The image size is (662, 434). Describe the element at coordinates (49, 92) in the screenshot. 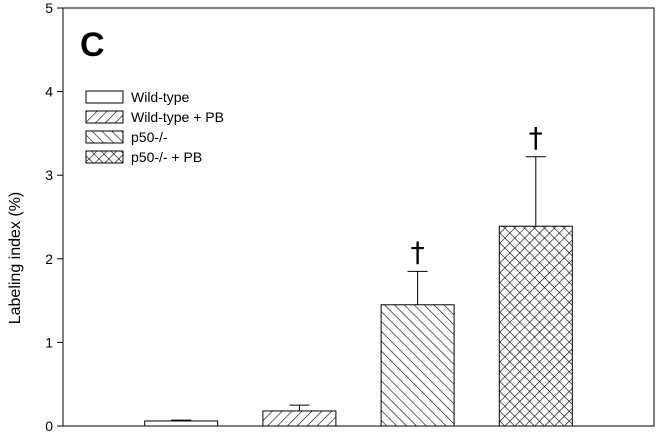

I see `y-tick-label: 4` at that location.